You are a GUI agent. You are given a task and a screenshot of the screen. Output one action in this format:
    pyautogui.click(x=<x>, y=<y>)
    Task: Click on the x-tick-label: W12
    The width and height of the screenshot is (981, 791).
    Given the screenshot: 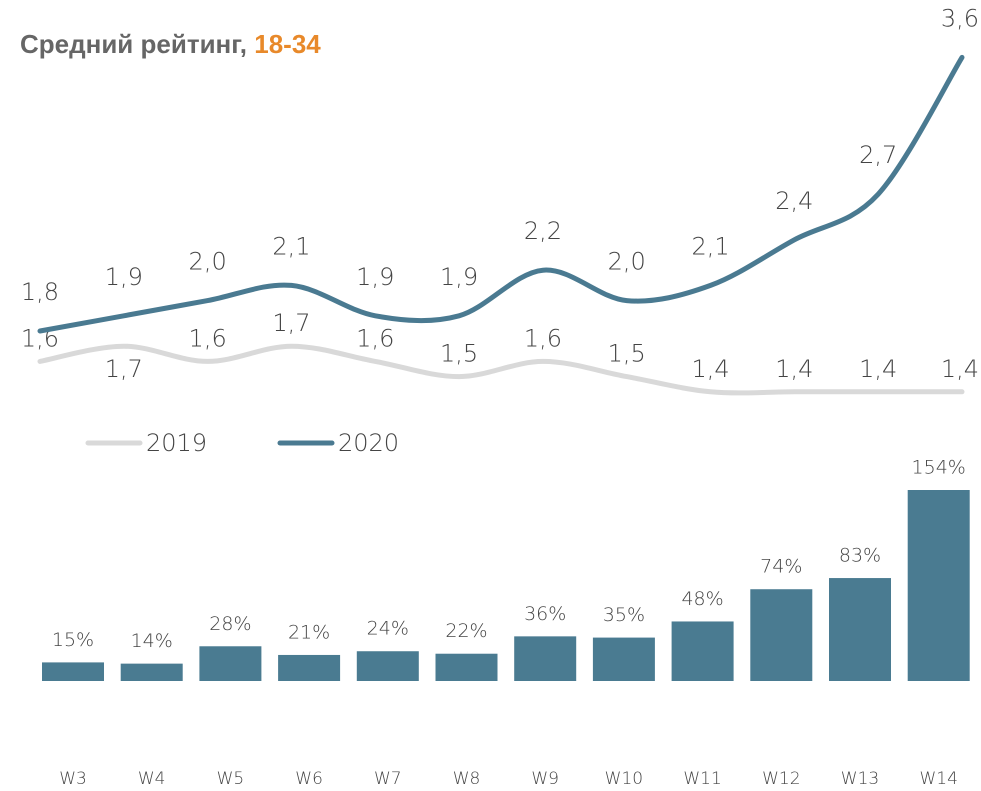 What is the action you would take?
    pyautogui.click(x=781, y=779)
    